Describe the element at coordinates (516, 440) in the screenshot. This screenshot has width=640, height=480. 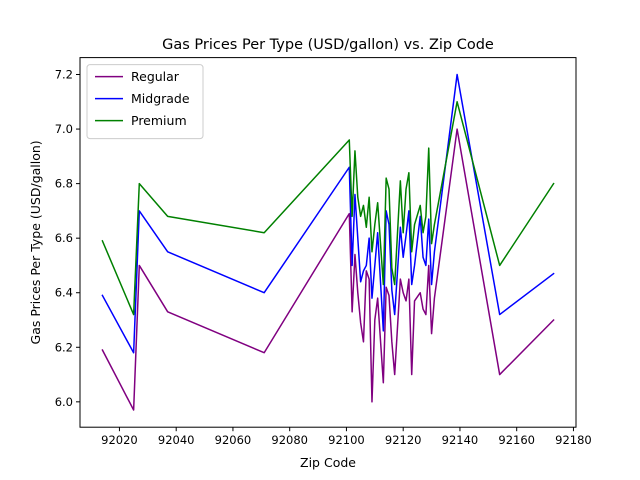
I see `x-tick-label: 92160` at that location.